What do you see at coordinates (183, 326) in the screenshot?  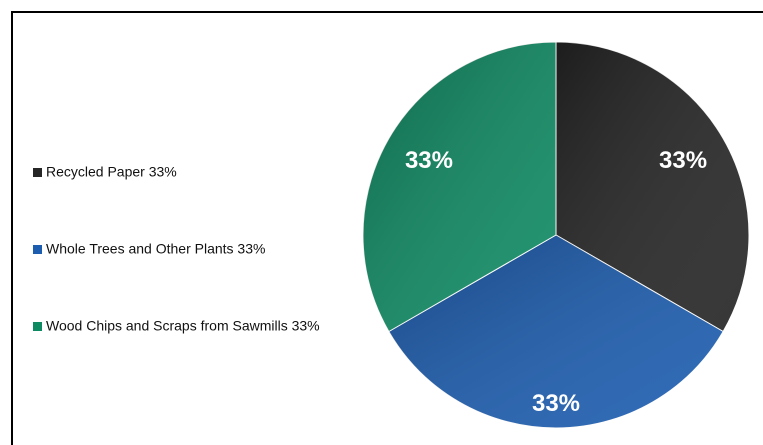 I see `legend-label: Wood Chips and Scraps from Sawmills 33%` at bounding box center [183, 326].